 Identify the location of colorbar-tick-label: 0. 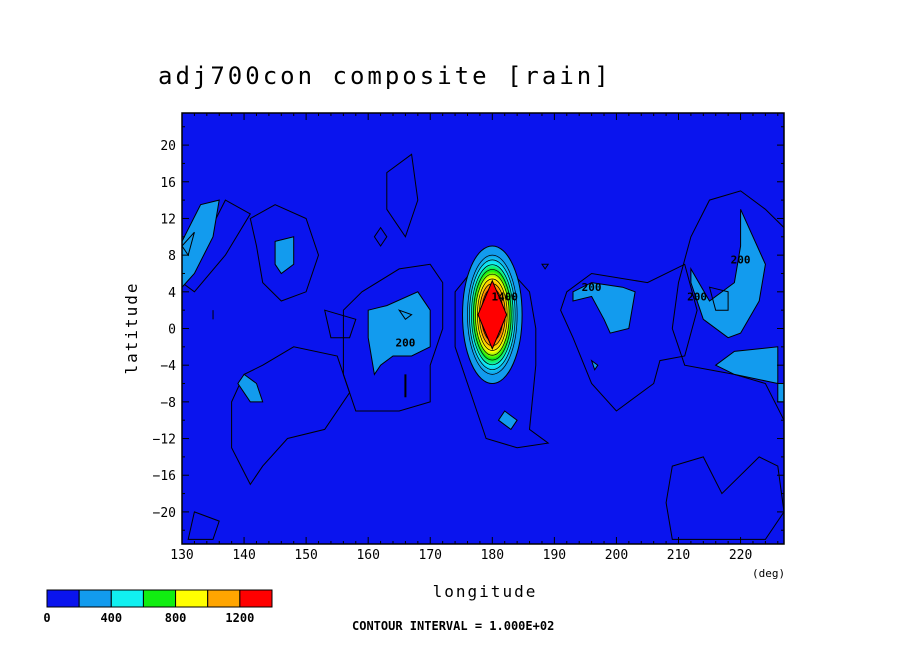
(46, 618).